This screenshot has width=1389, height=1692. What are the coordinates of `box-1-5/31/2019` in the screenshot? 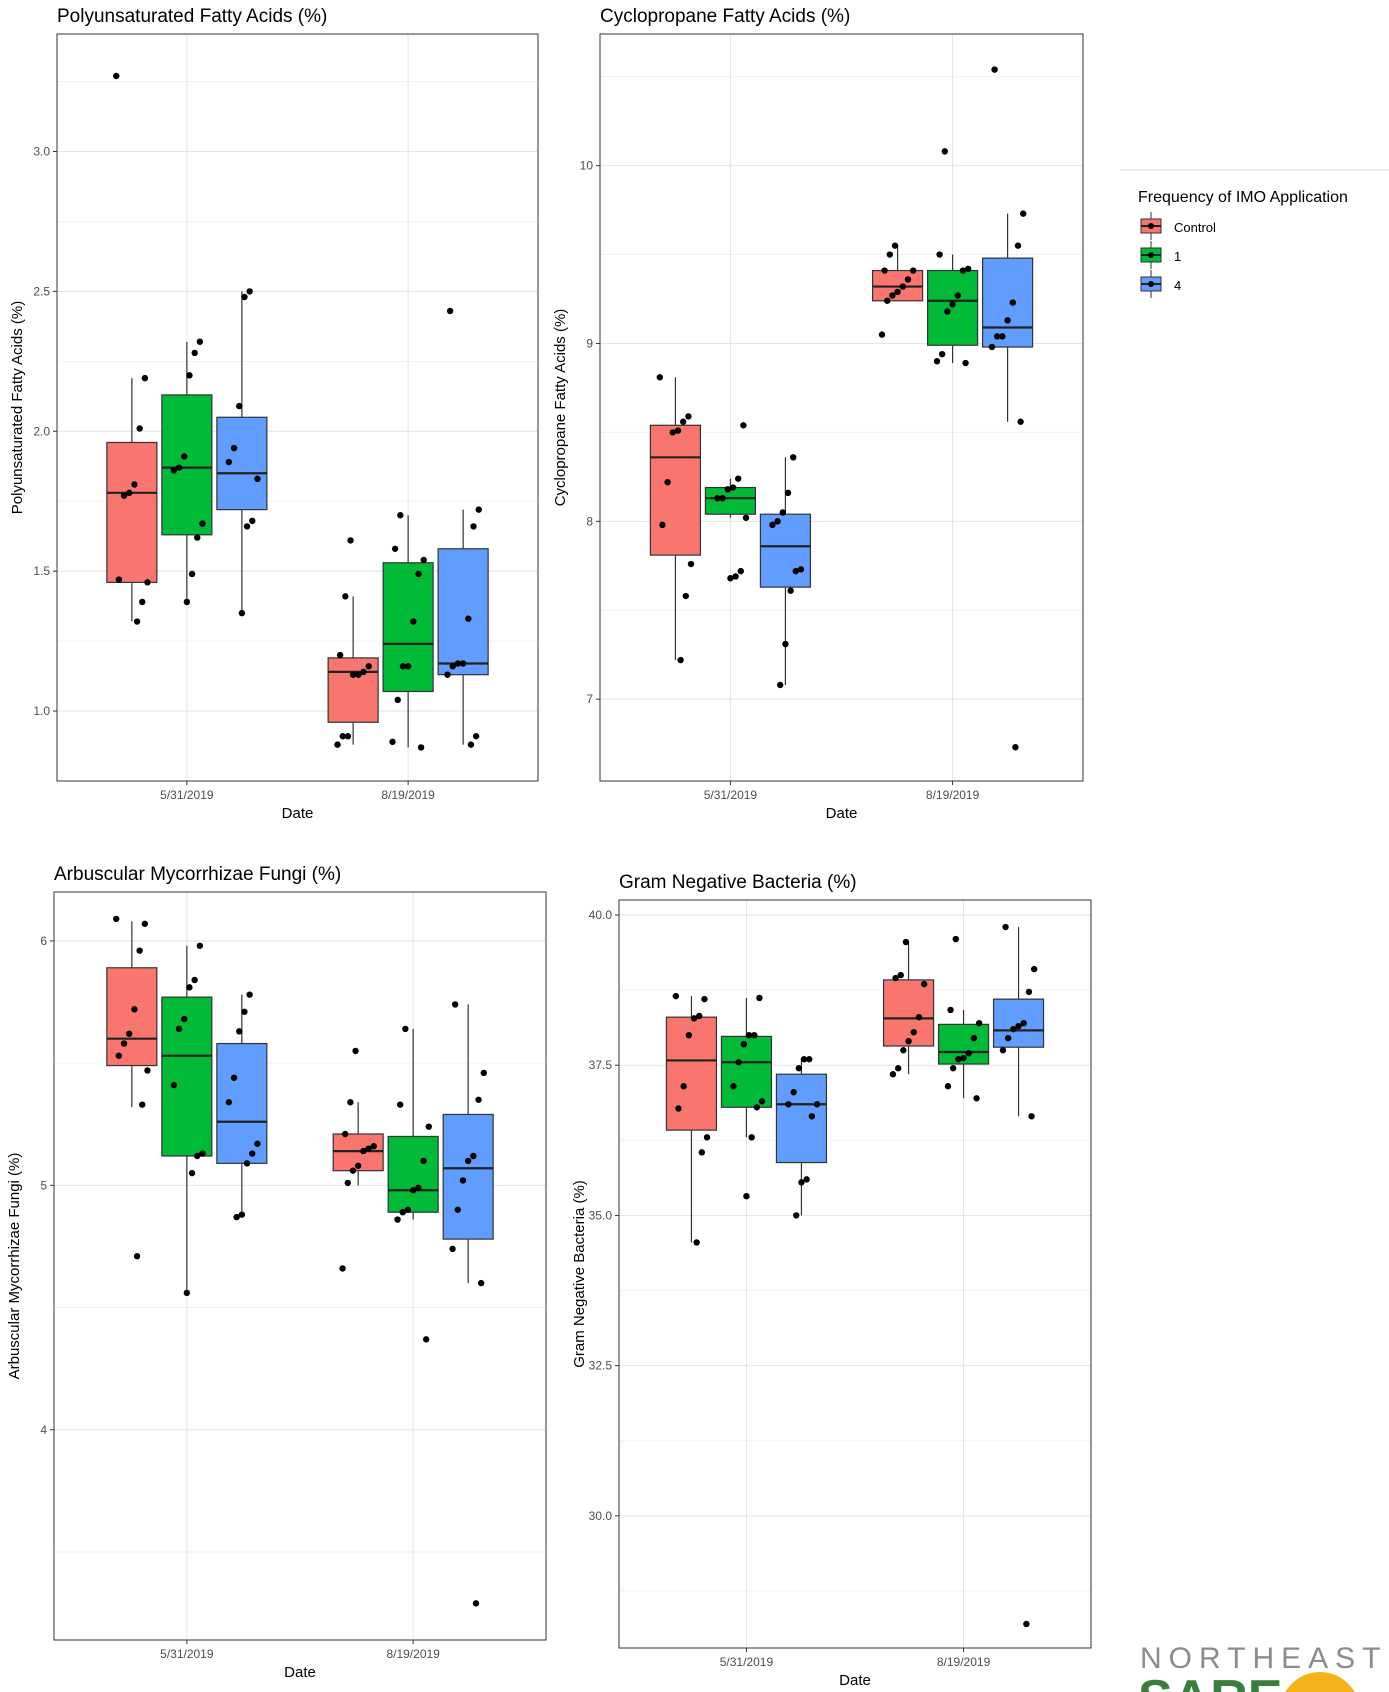 It's located at (187, 472).